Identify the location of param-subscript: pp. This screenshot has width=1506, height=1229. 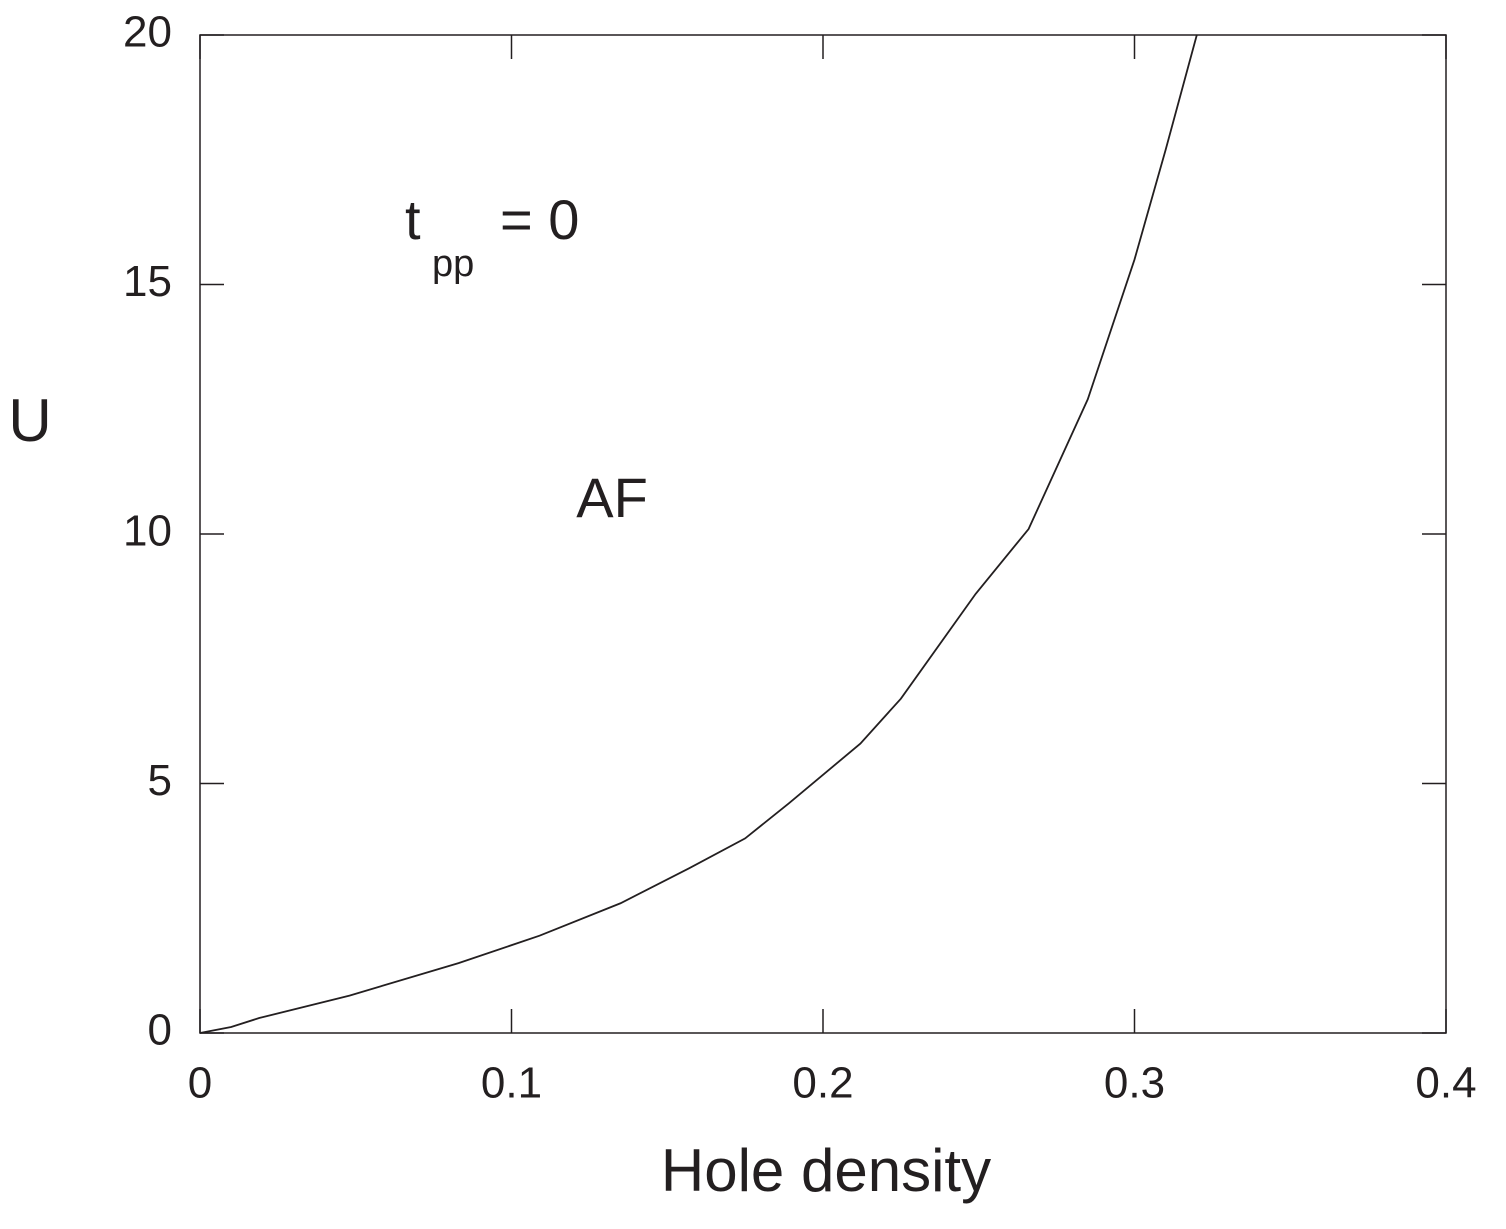
(453, 264).